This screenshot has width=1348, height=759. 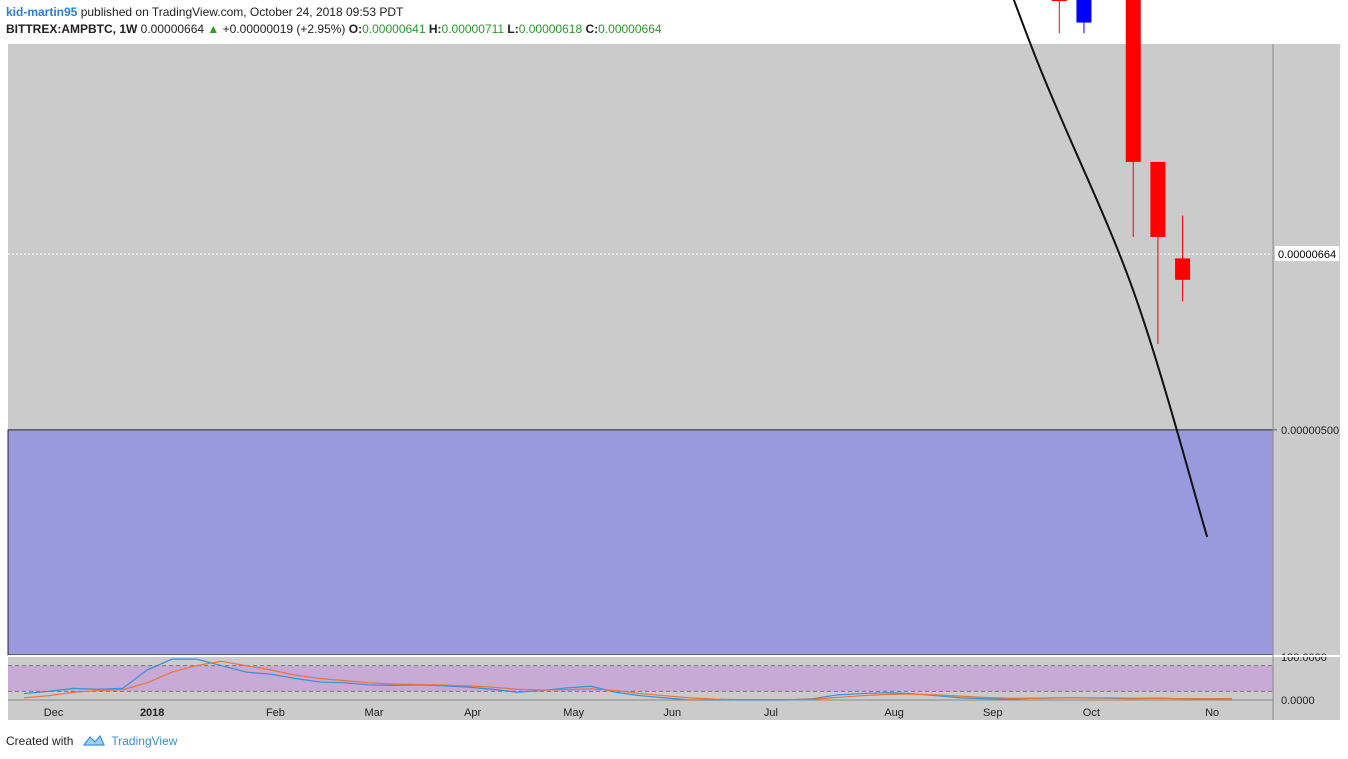 I want to click on oscillator-band, so click(x=640, y=678).